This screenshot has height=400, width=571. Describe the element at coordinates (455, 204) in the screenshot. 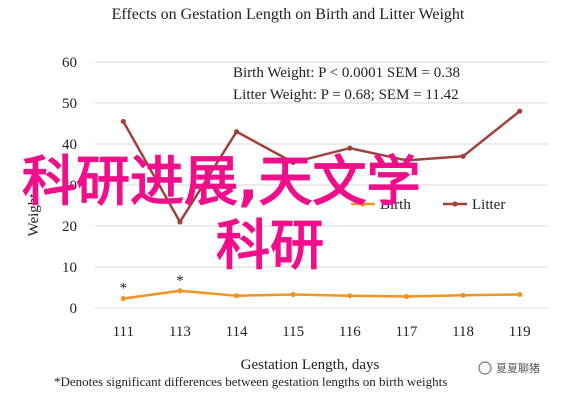

I see `legend-marker-litter` at that location.